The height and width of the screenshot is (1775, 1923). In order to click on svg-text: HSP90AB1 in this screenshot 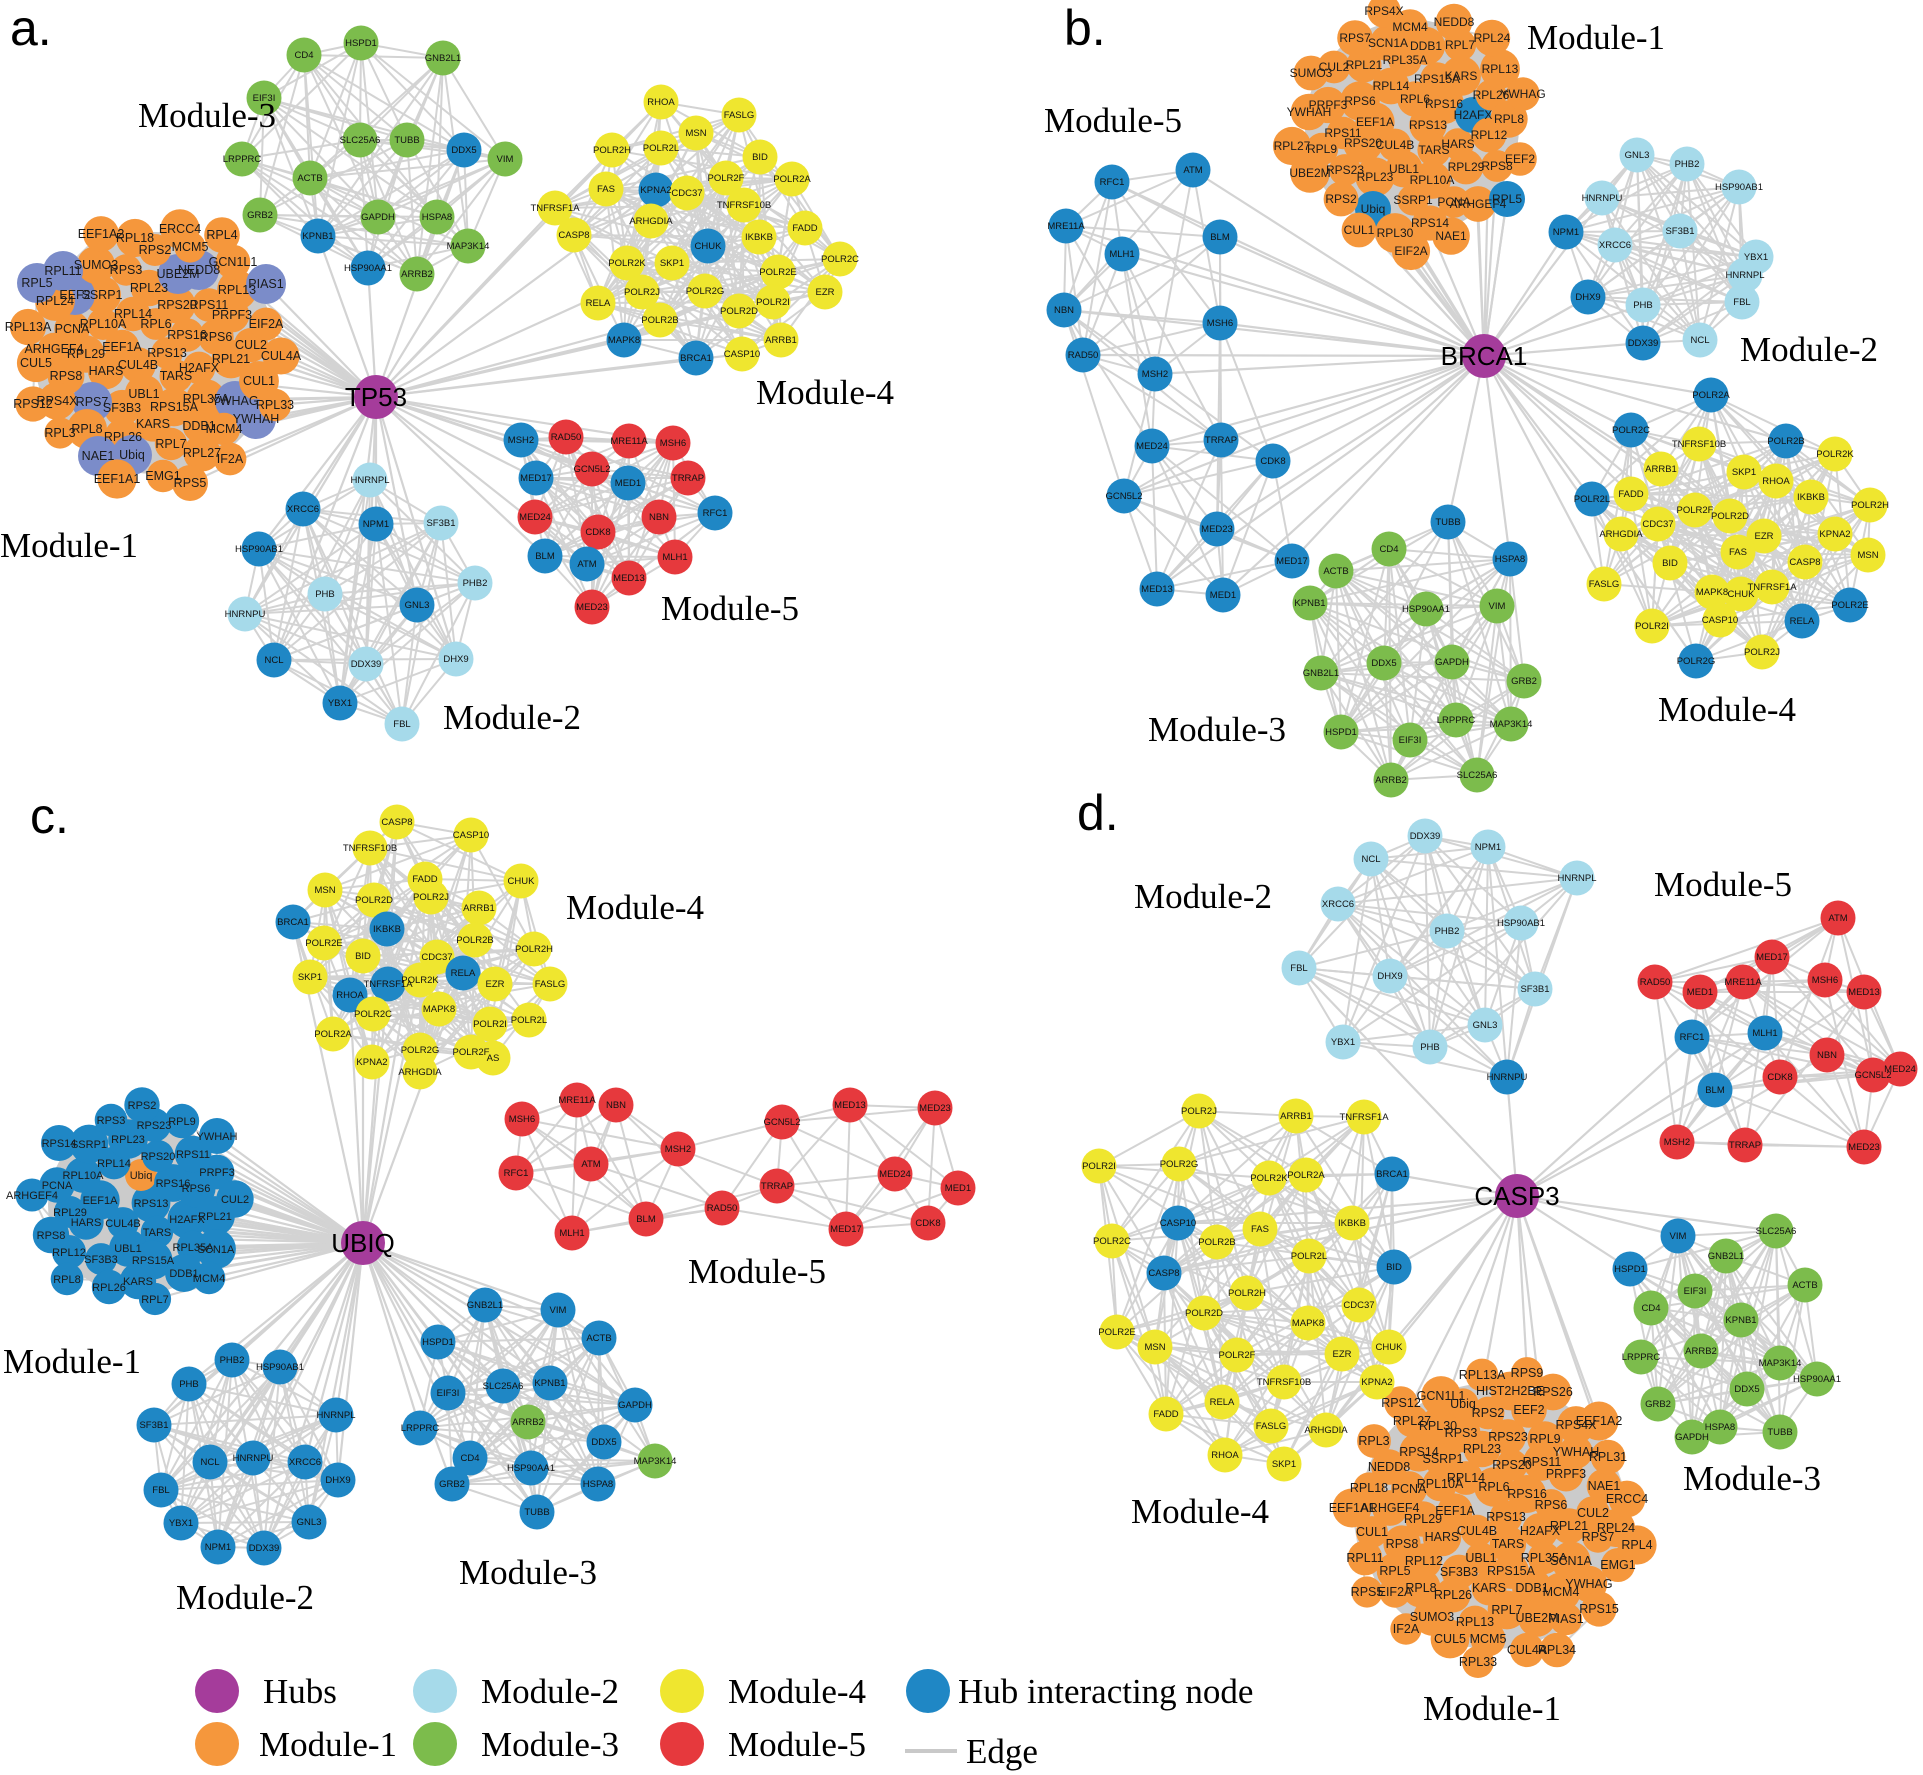, I will do `click(280, 1367)`.